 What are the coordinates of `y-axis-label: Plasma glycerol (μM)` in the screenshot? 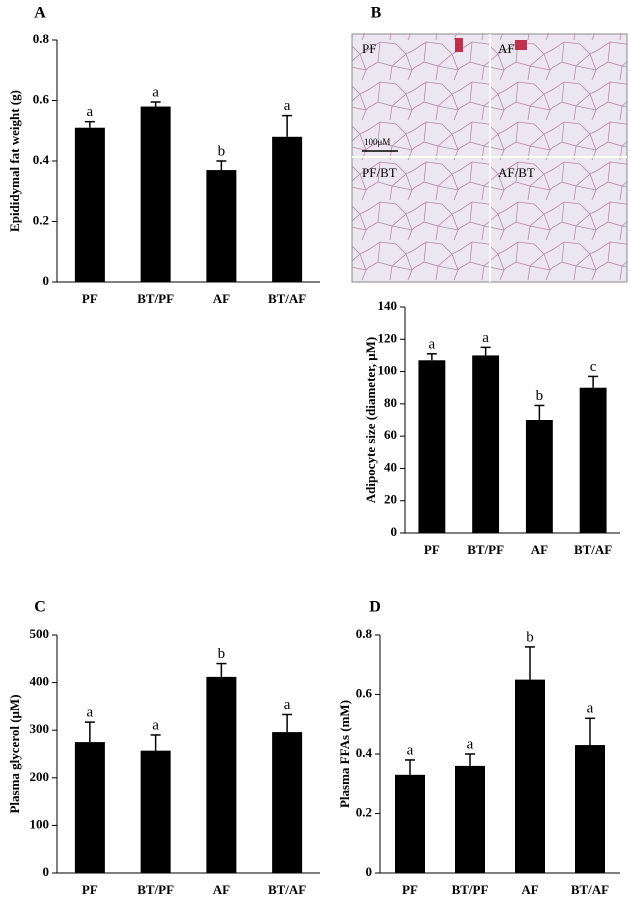 It's located at (14, 753).